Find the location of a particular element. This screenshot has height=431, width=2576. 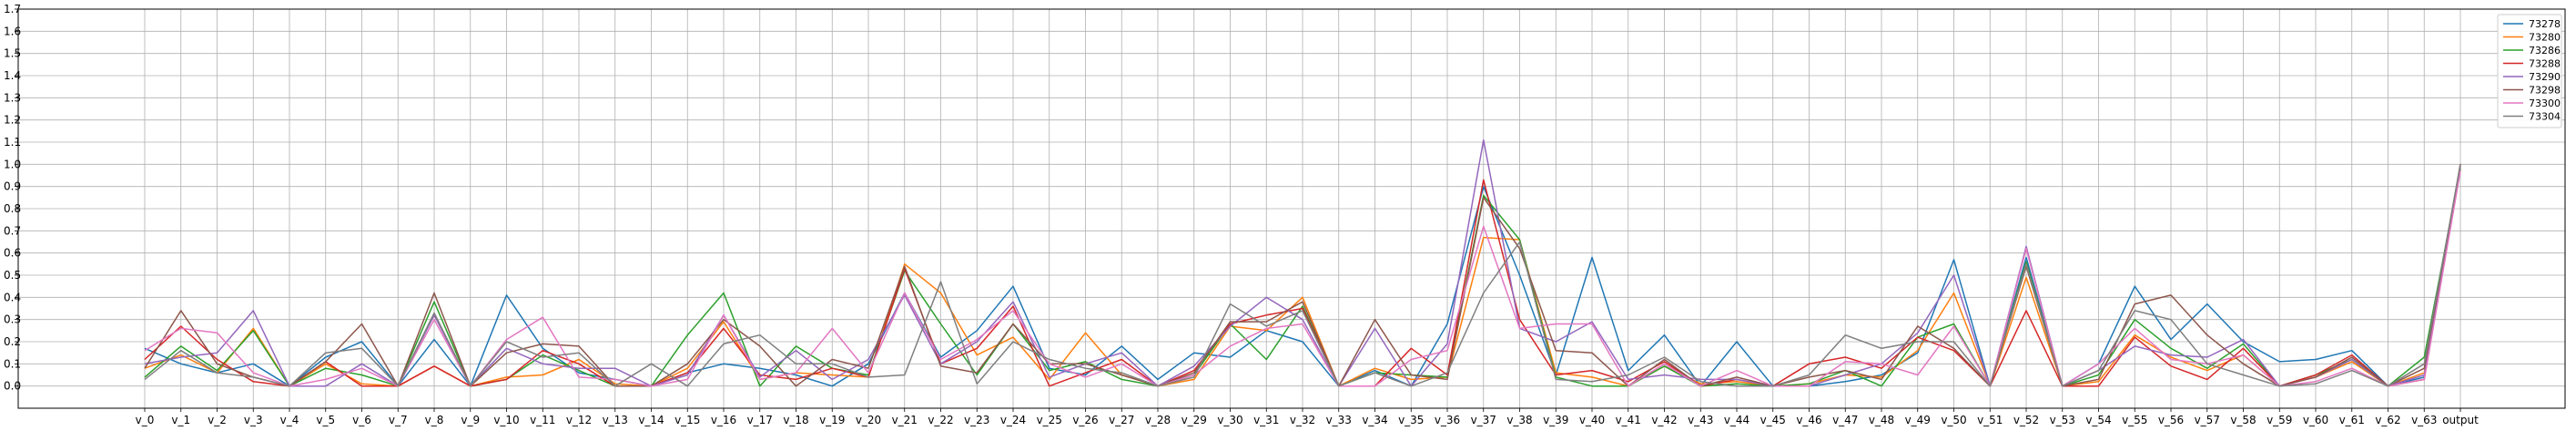

x-tick-label: v_52 is located at coordinates (2026, 420).